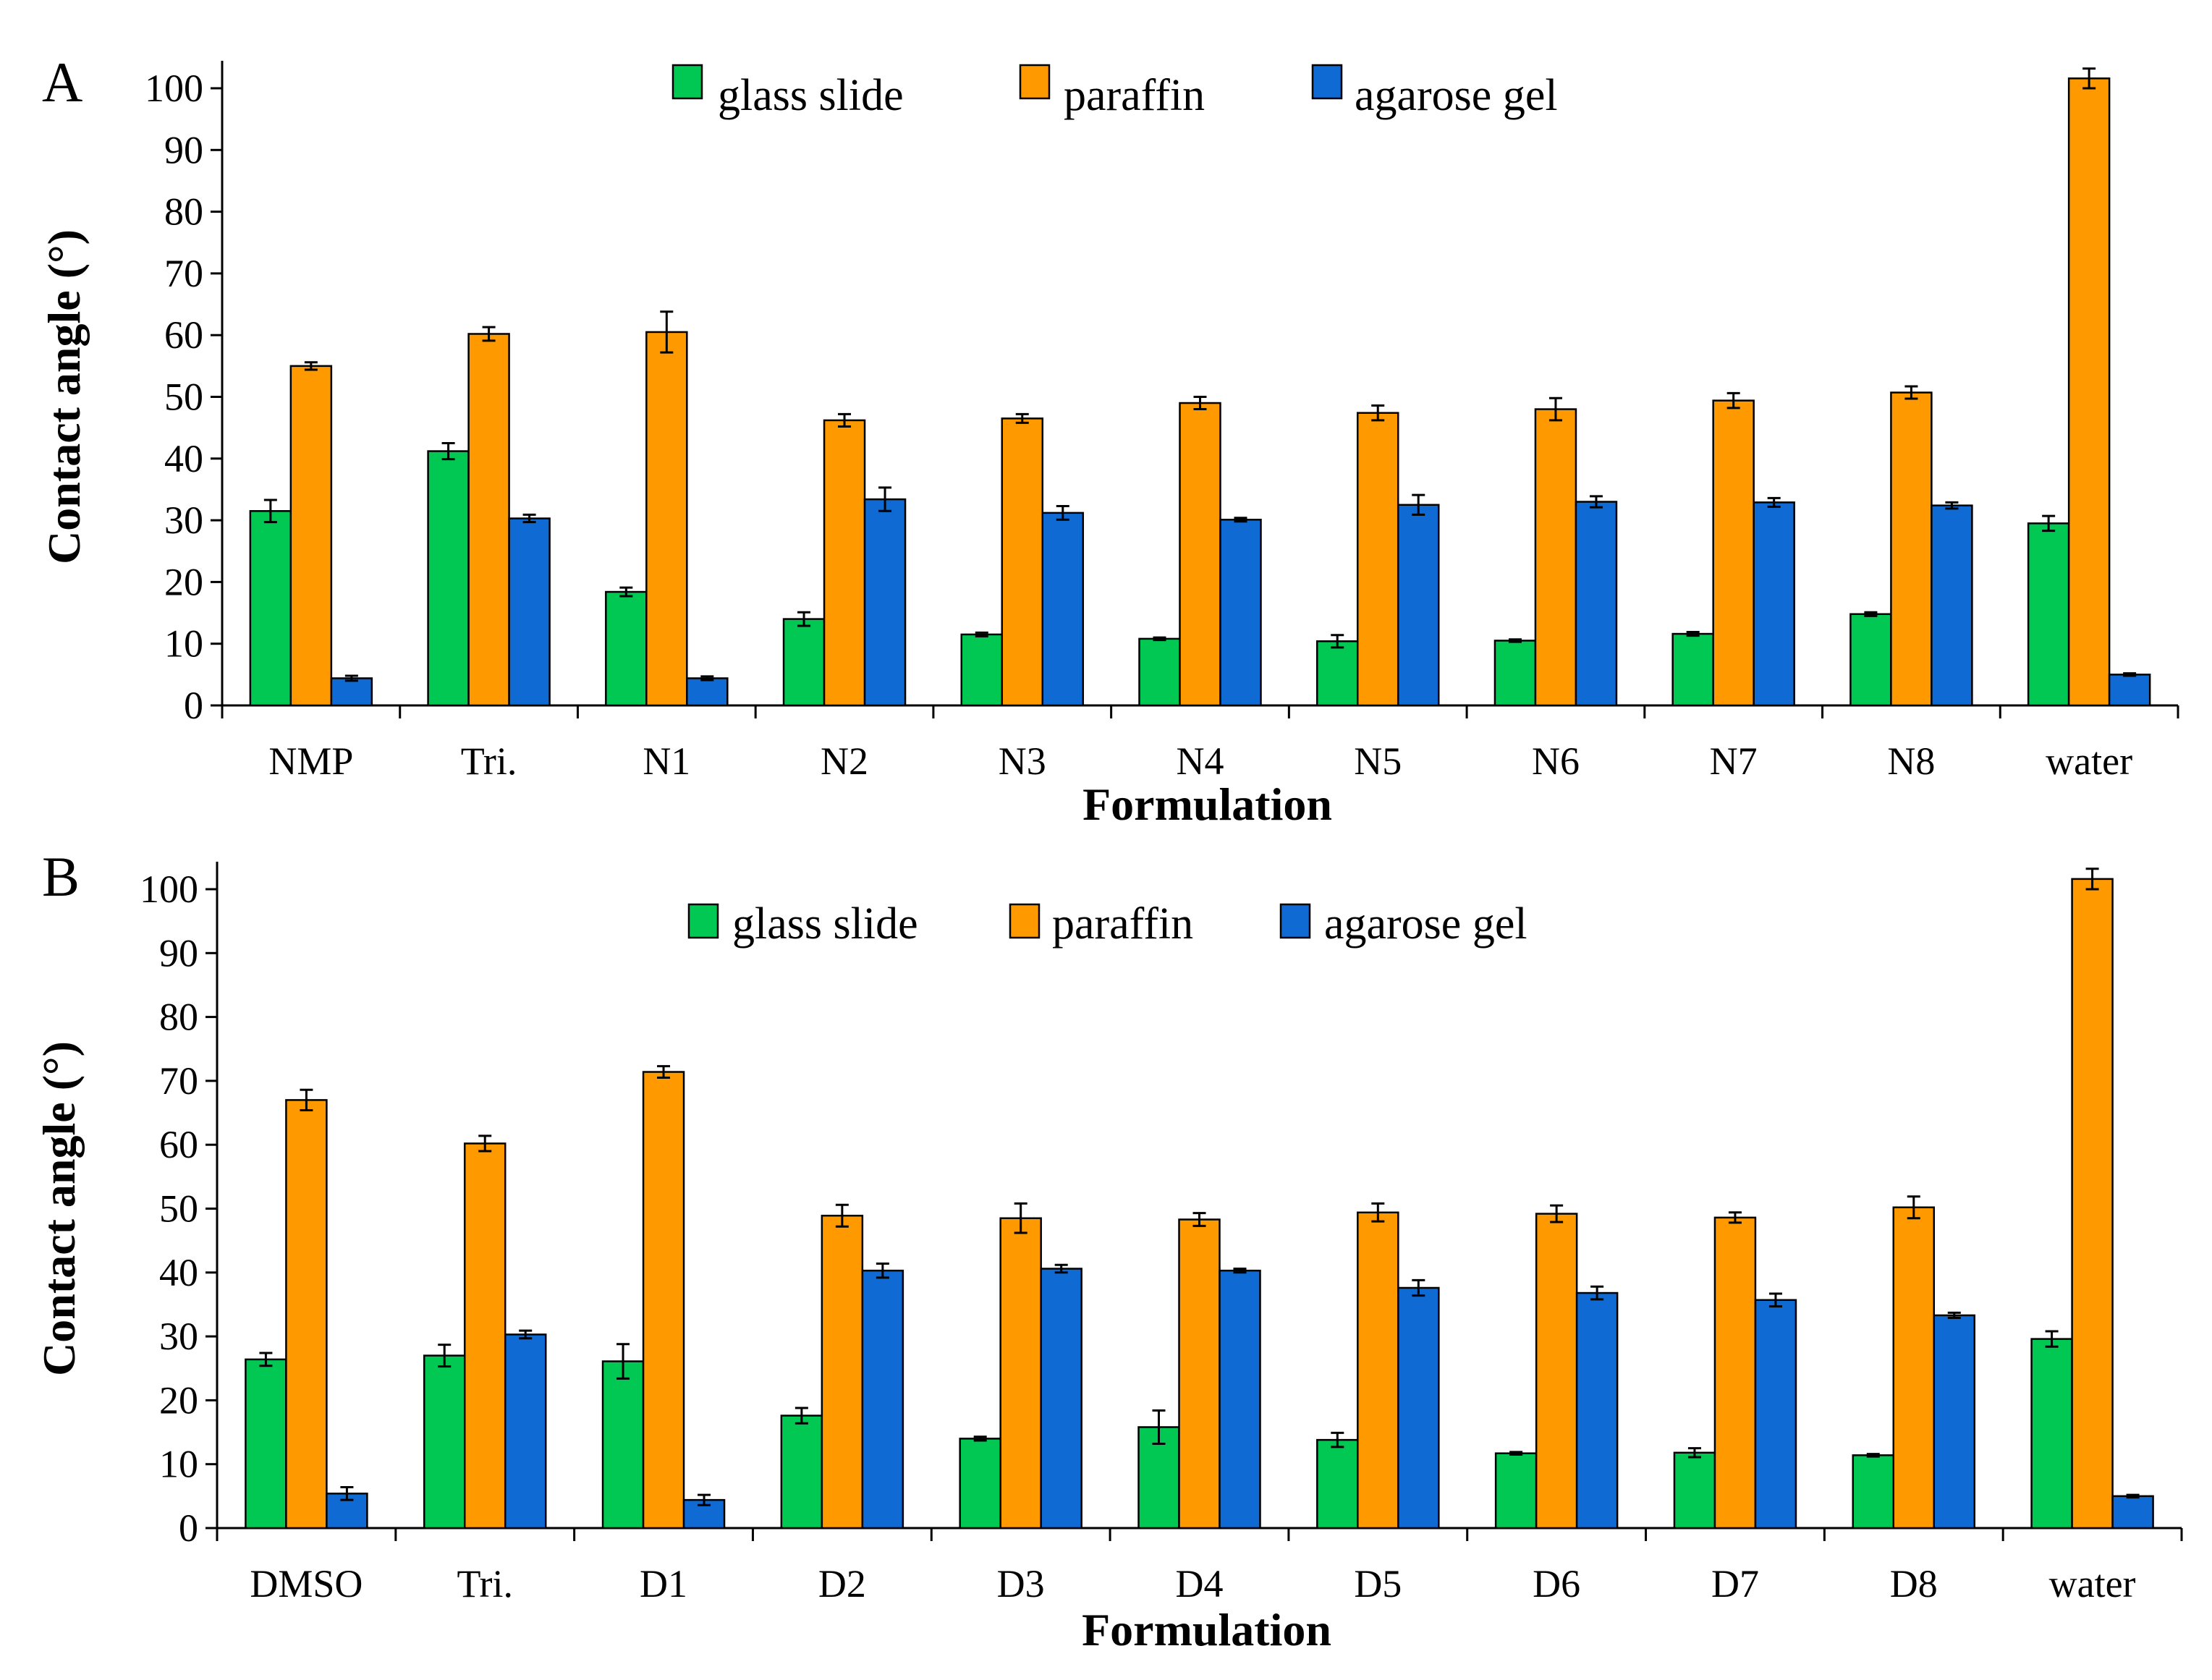 The width and height of the screenshot is (2212, 1680). What do you see at coordinates (1207, 805) in the screenshot?
I see `x-axis-title: Formulation` at bounding box center [1207, 805].